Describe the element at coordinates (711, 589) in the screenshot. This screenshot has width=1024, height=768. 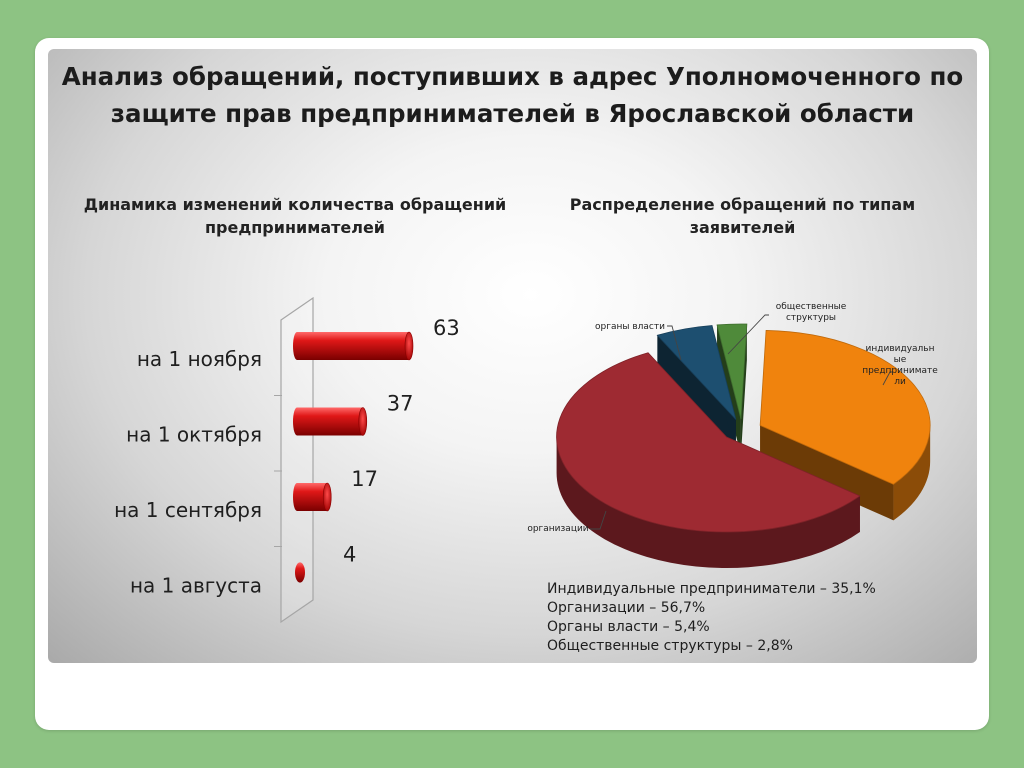
I see `summary-line-individual: Индивидуальные предприниматели – 35,1%` at that location.